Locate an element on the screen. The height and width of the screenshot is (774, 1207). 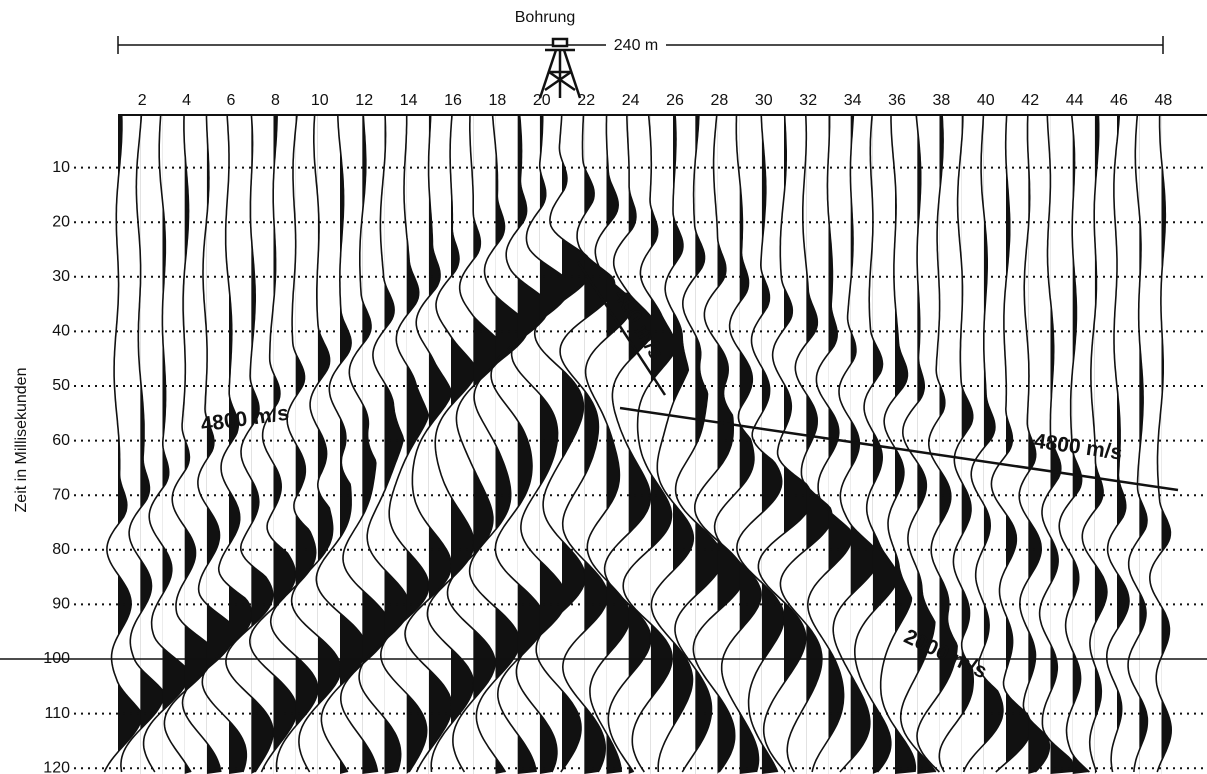
y-tick-label: 50 is located at coordinates (61, 385).